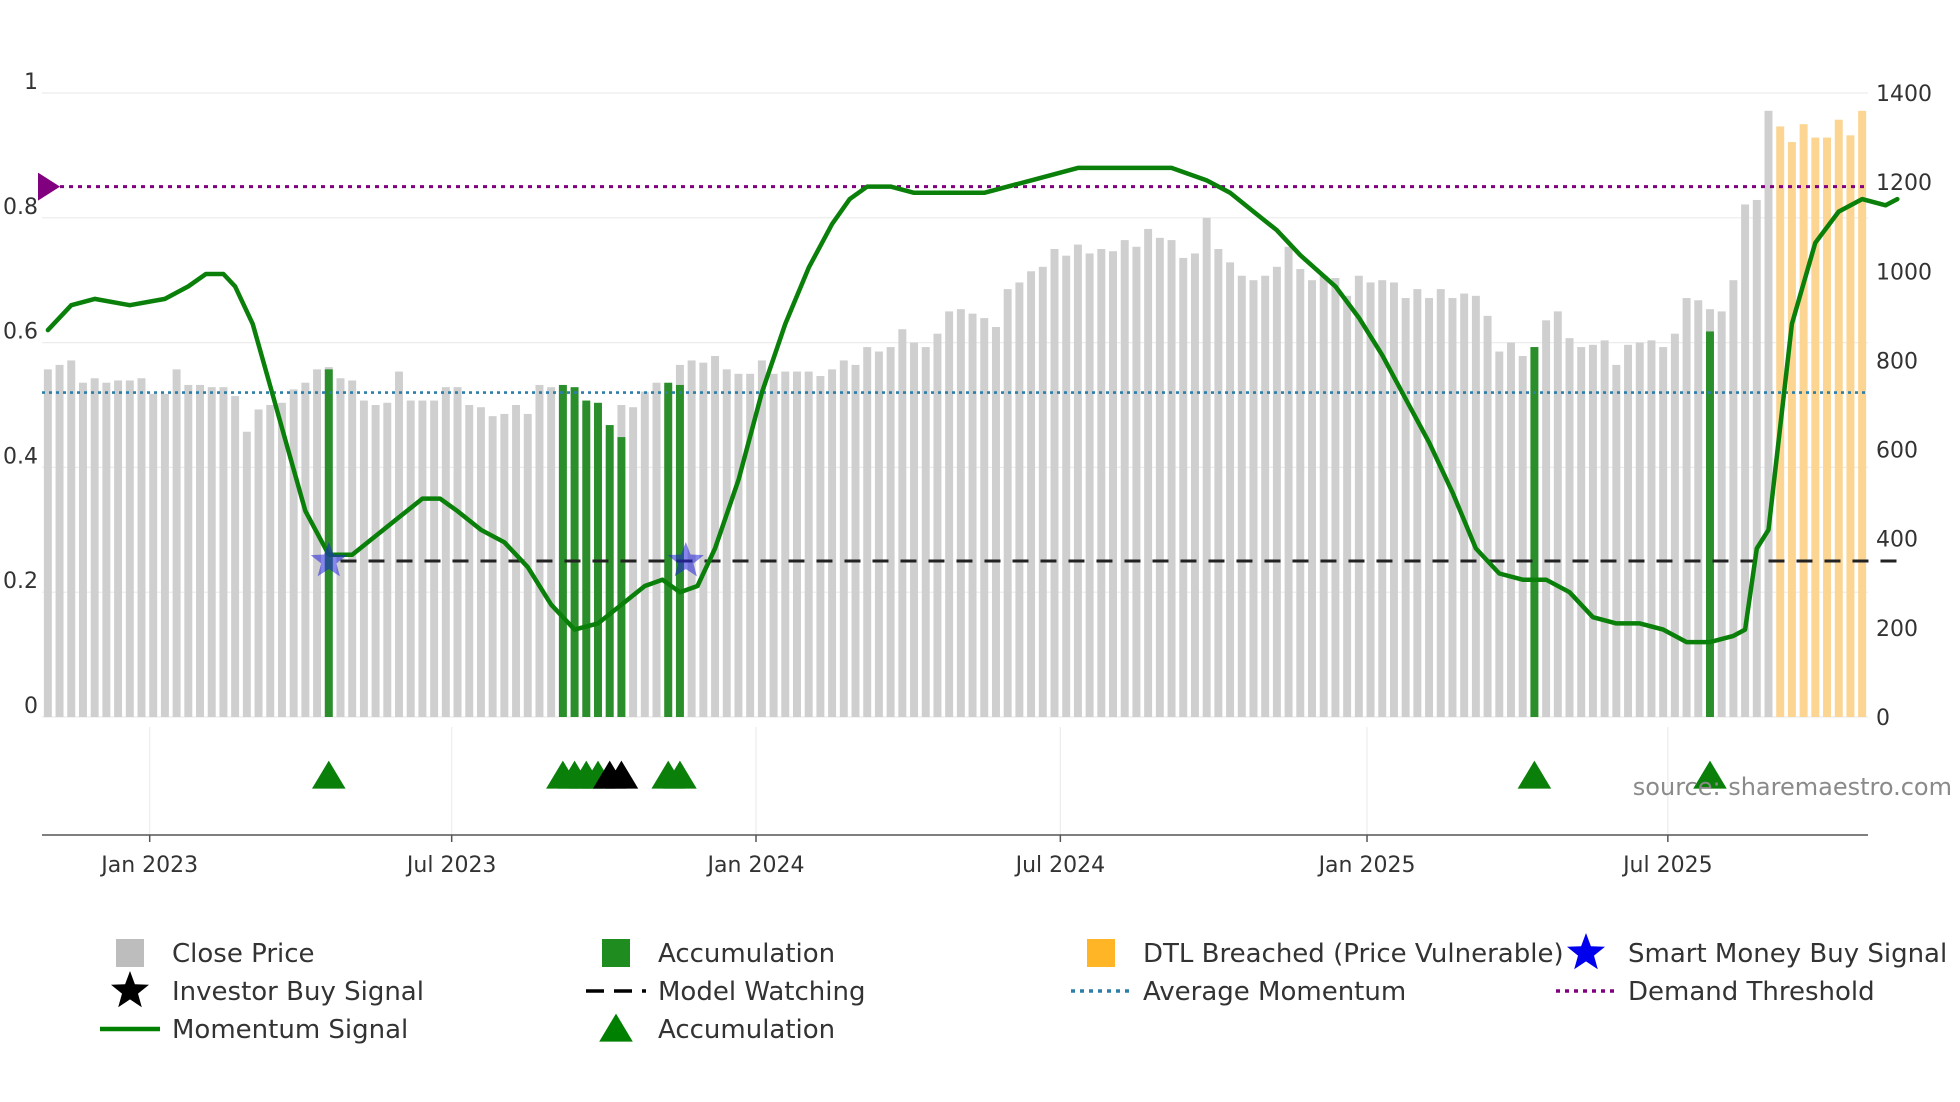  I want to click on legend-item: Momentum Signal, so click(254, 1030).